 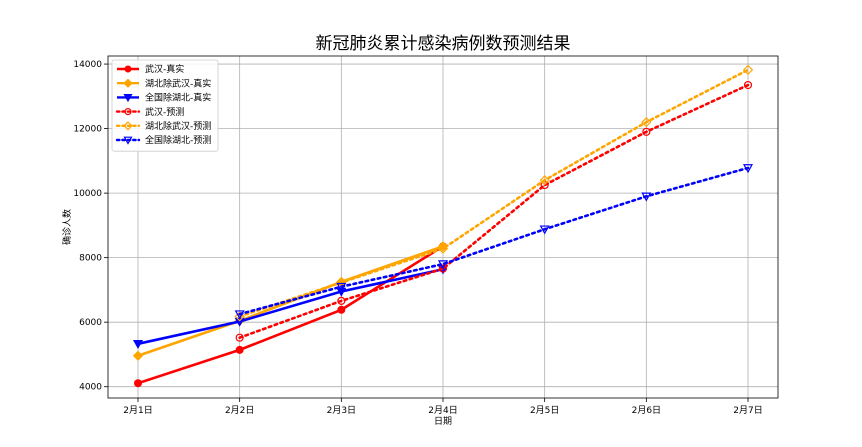 I want to click on x-tick-label: 2月4日, so click(x=442, y=410).